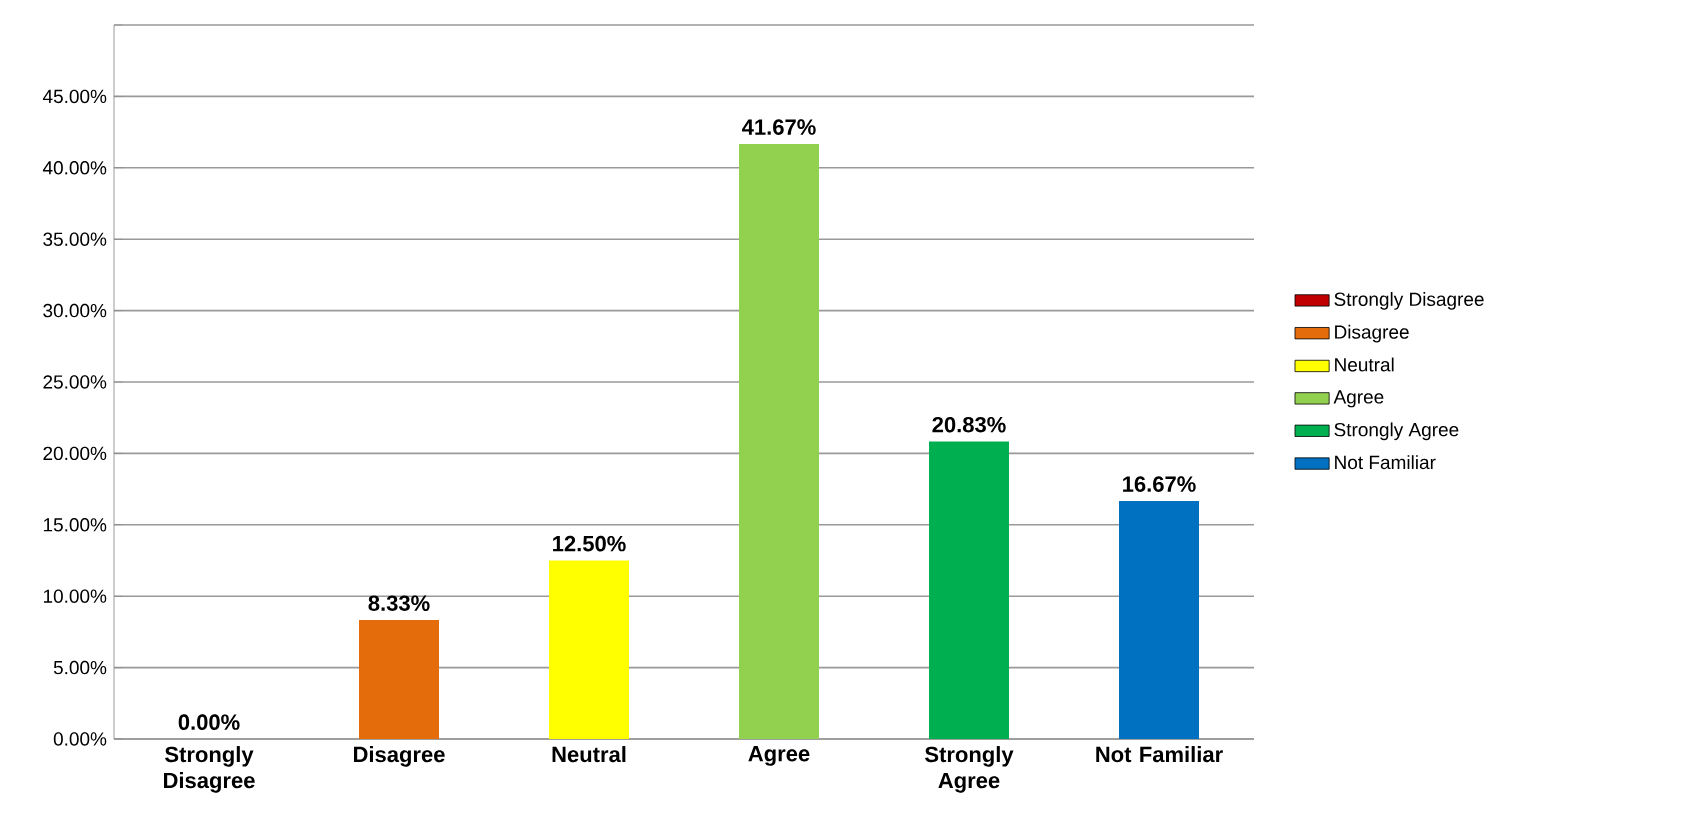 The width and height of the screenshot is (1704, 835). What do you see at coordinates (75, 239) in the screenshot?
I see `y-tick-label: 35.00%` at bounding box center [75, 239].